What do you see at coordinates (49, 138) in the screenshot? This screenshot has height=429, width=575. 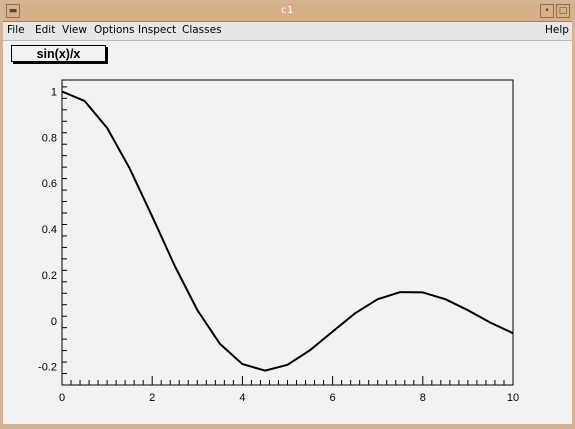 I see `y-tick-label: 0.8` at bounding box center [49, 138].